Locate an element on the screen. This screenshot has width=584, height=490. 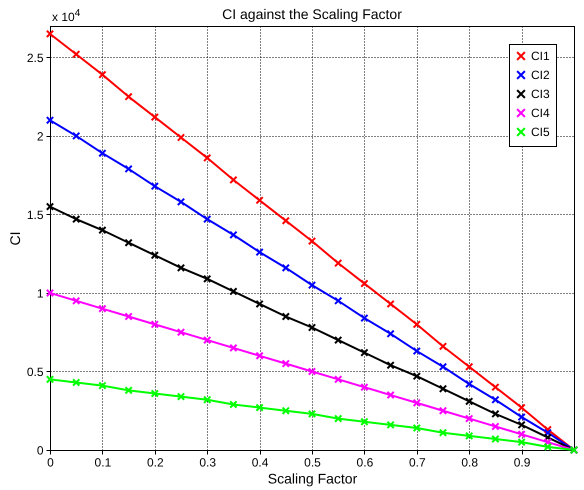
legend-label: CI5 is located at coordinates (540, 132).